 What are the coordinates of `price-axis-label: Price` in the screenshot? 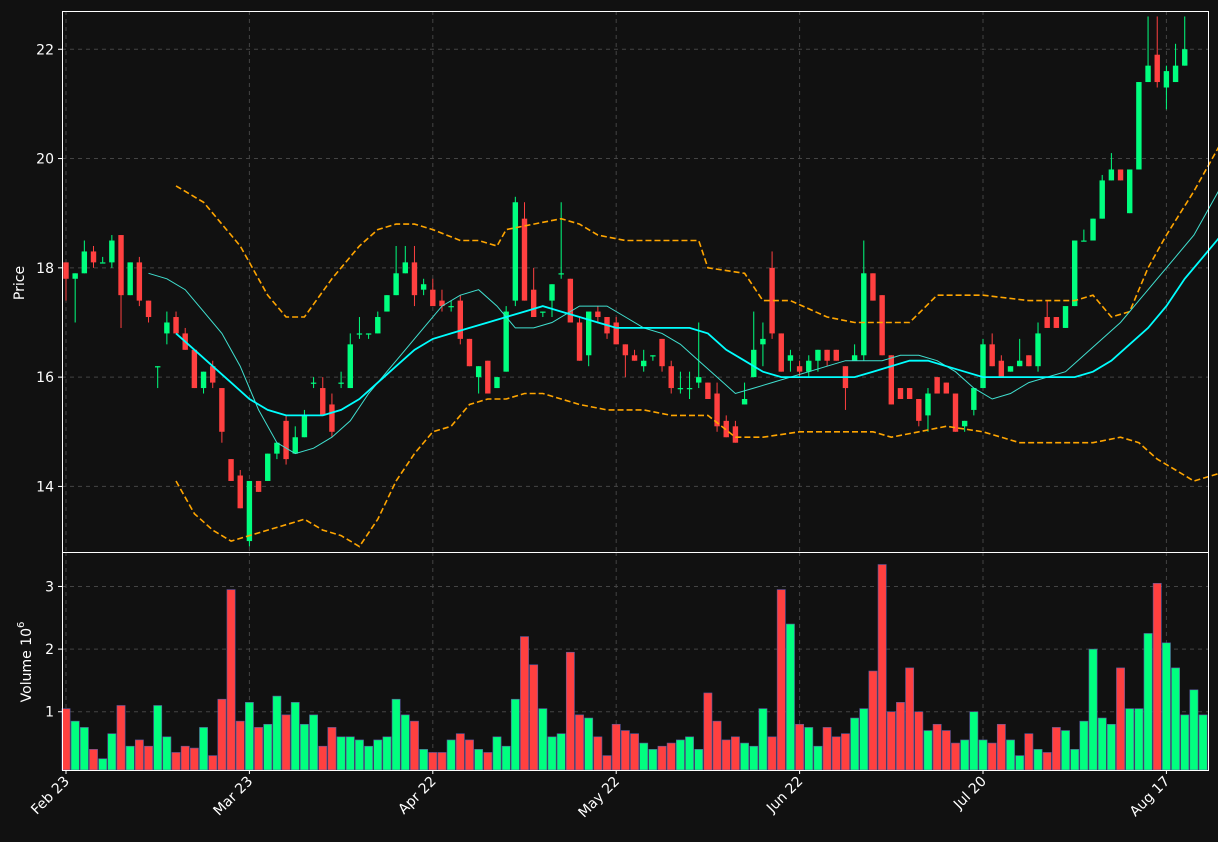 It's located at (20, 283).